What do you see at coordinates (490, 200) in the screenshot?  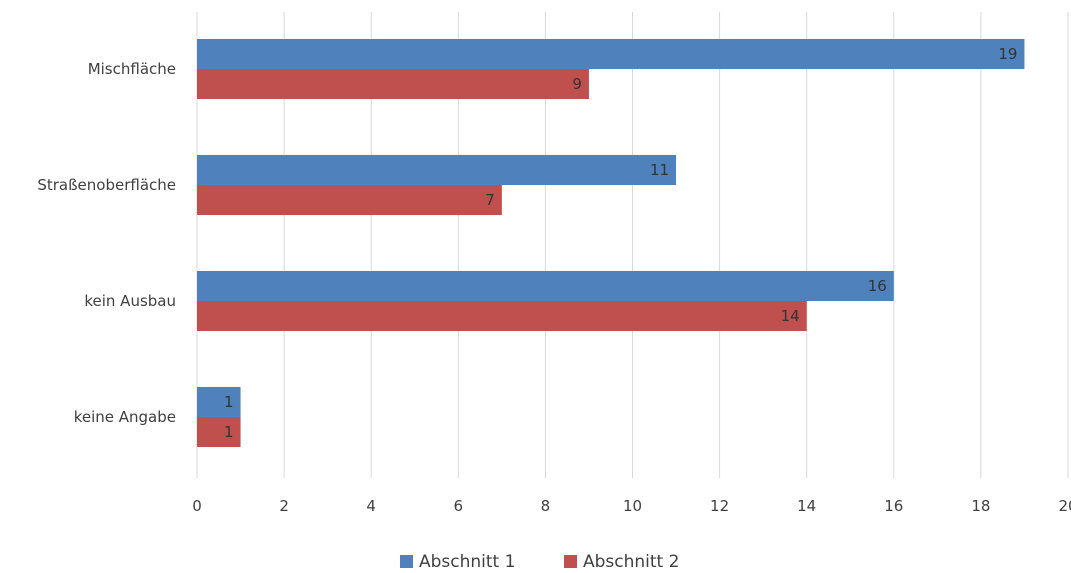 I see `data-label: 7` at bounding box center [490, 200].